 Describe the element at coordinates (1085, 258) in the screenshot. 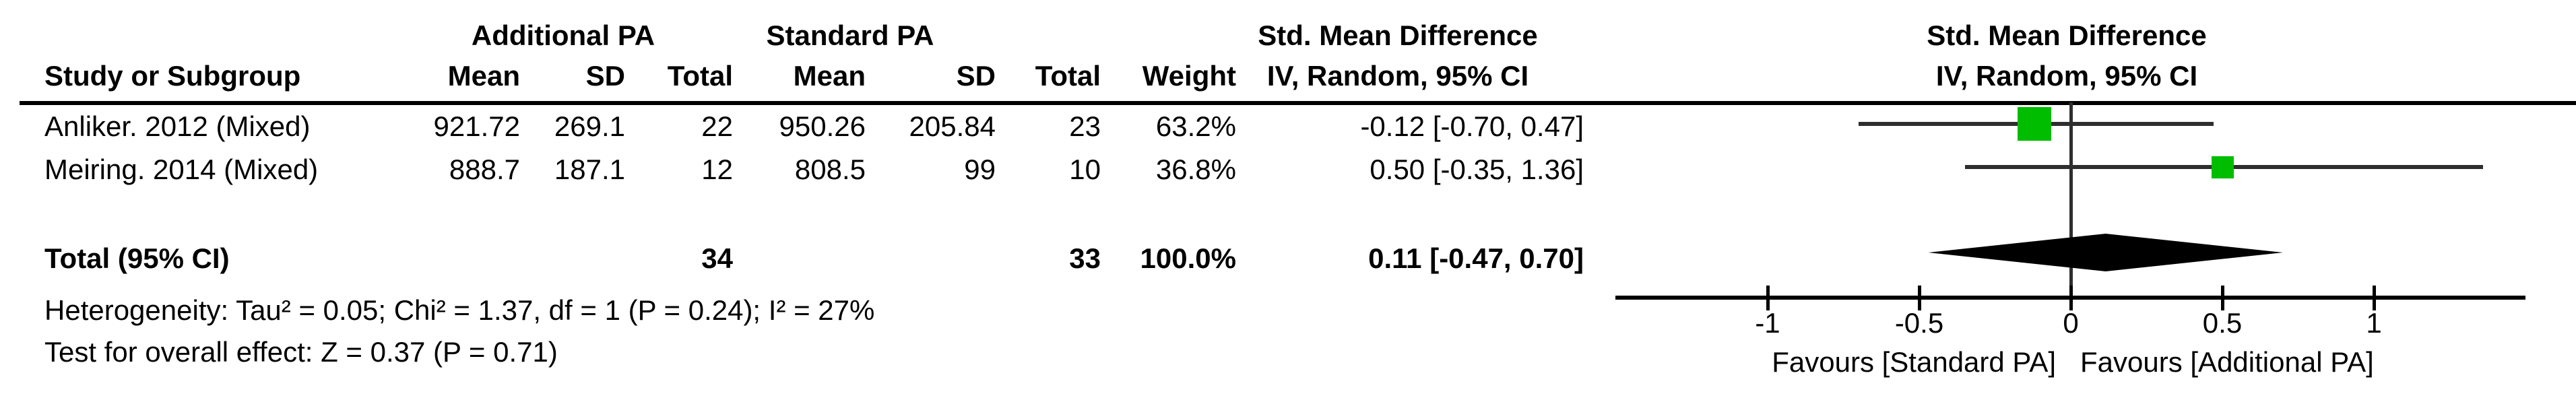

I see `total-total2: 33` at that location.